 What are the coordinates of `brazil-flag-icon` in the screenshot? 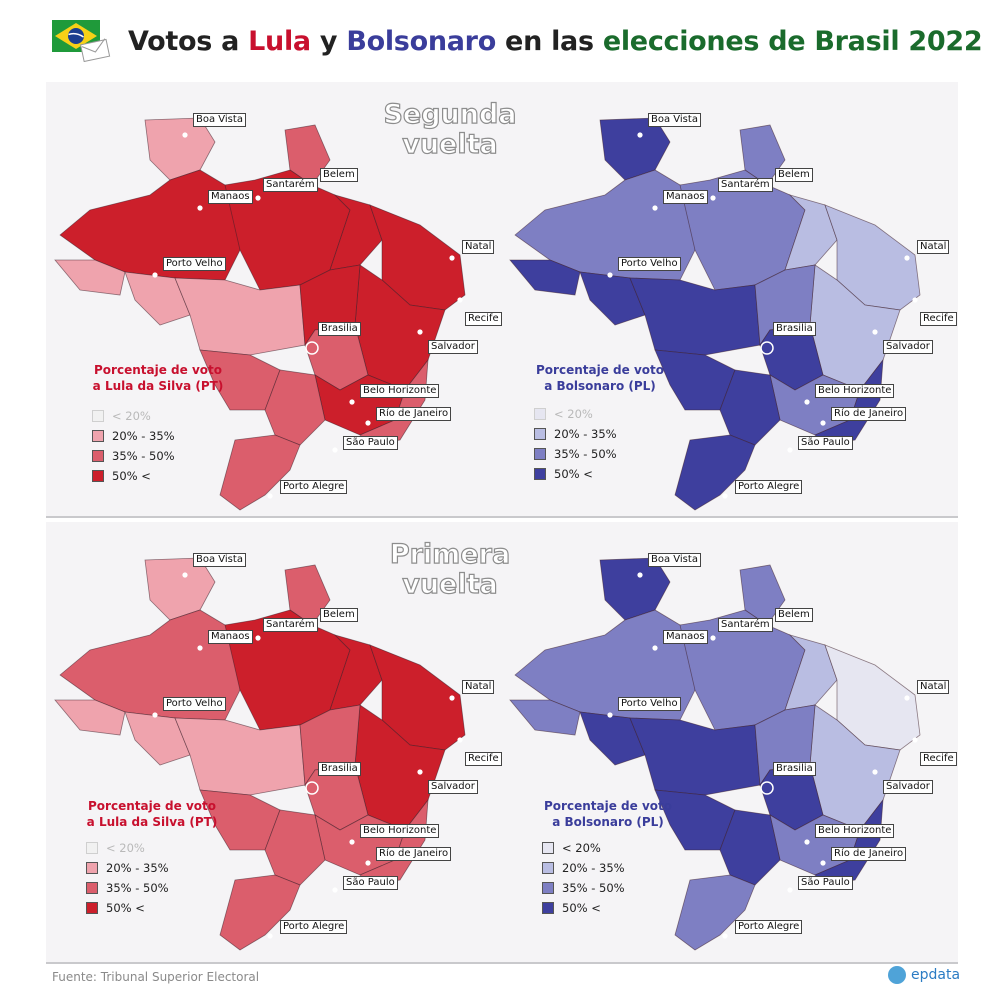 It's located at (81, 41).